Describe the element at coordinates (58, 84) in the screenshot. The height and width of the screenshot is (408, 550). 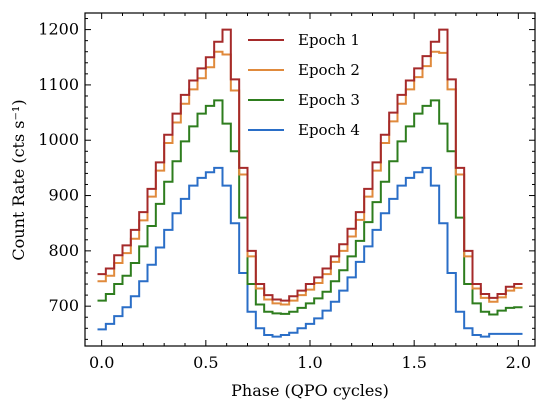
I see `y-tick-label: 1100` at that location.